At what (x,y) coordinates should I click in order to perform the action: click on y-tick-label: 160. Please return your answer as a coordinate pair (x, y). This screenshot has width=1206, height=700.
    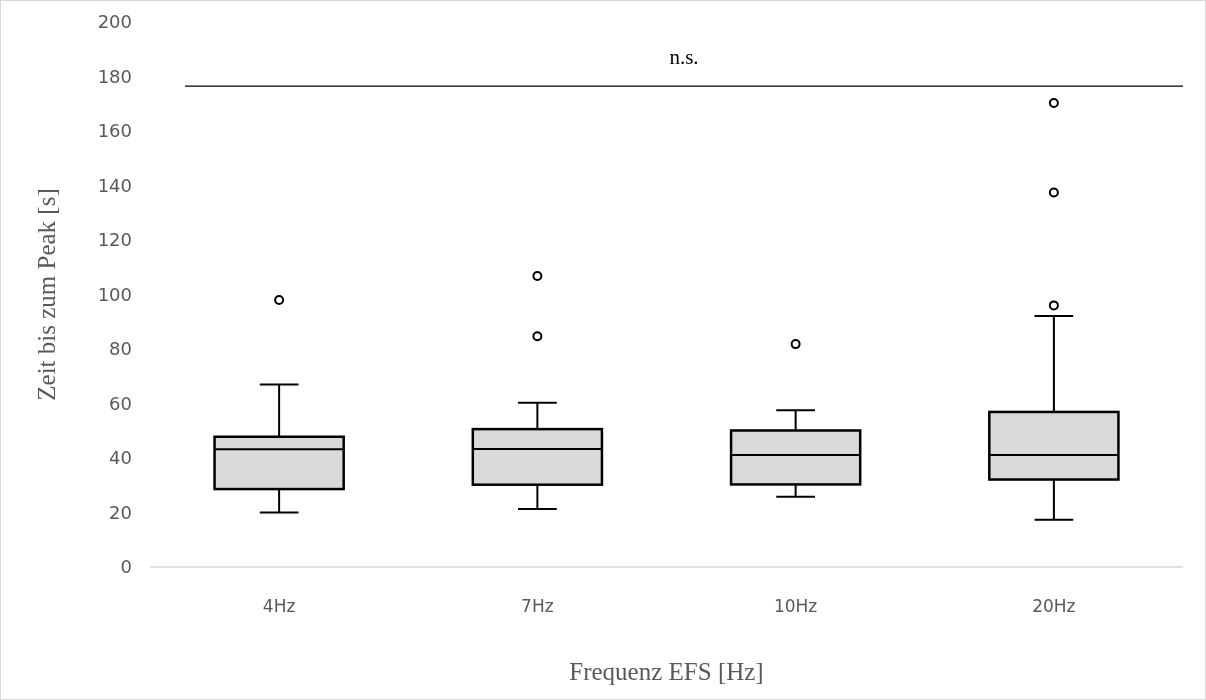
    Looking at the image, I should click on (114, 131).